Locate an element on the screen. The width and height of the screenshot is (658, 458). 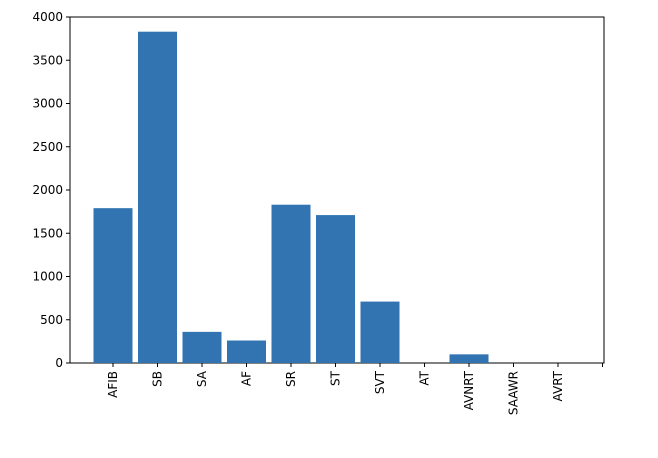
x-tick-label: AF is located at coordinates (247, 378).